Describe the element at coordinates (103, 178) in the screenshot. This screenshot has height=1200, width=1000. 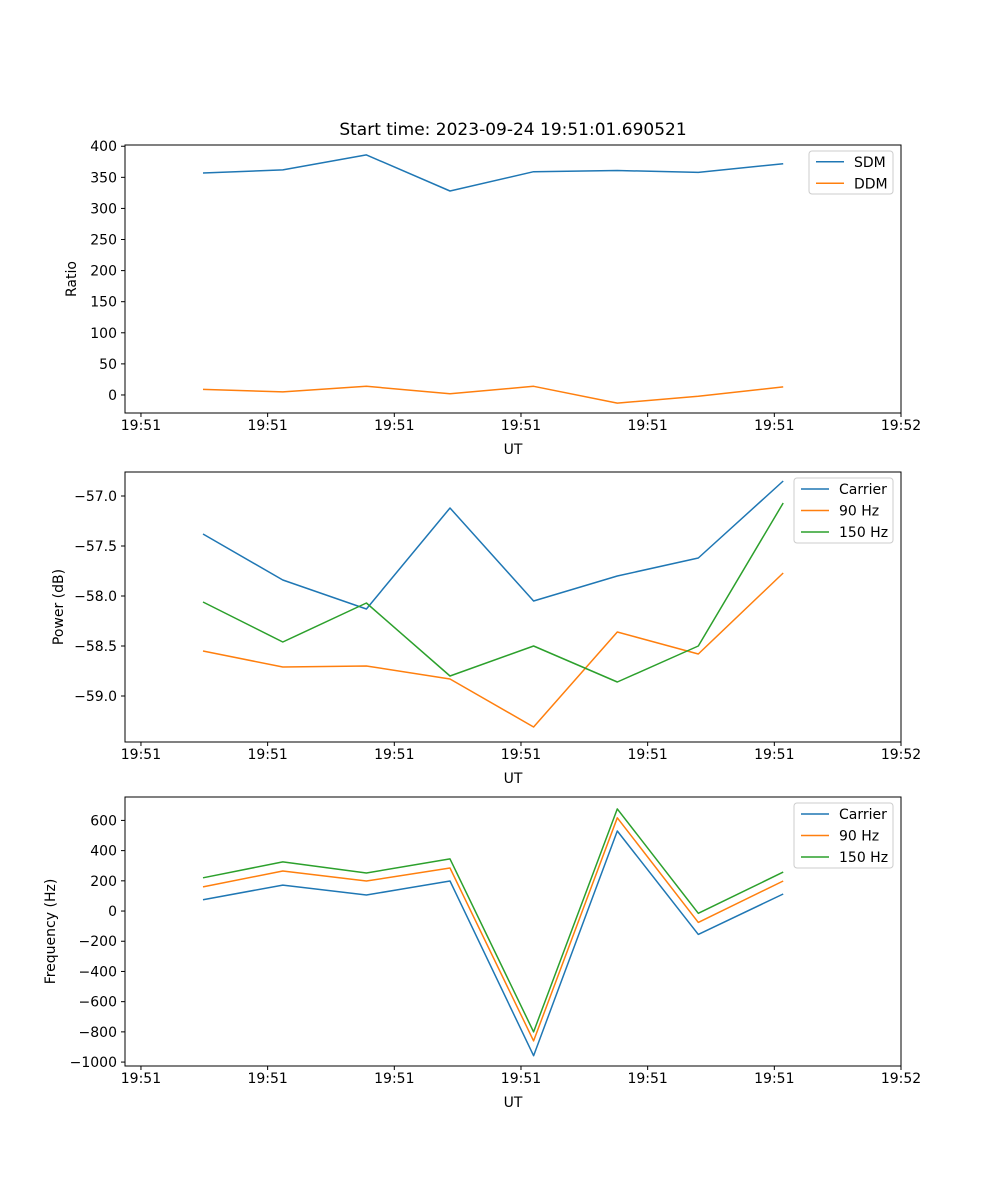
I see `y-tick-label: 350` at that location.